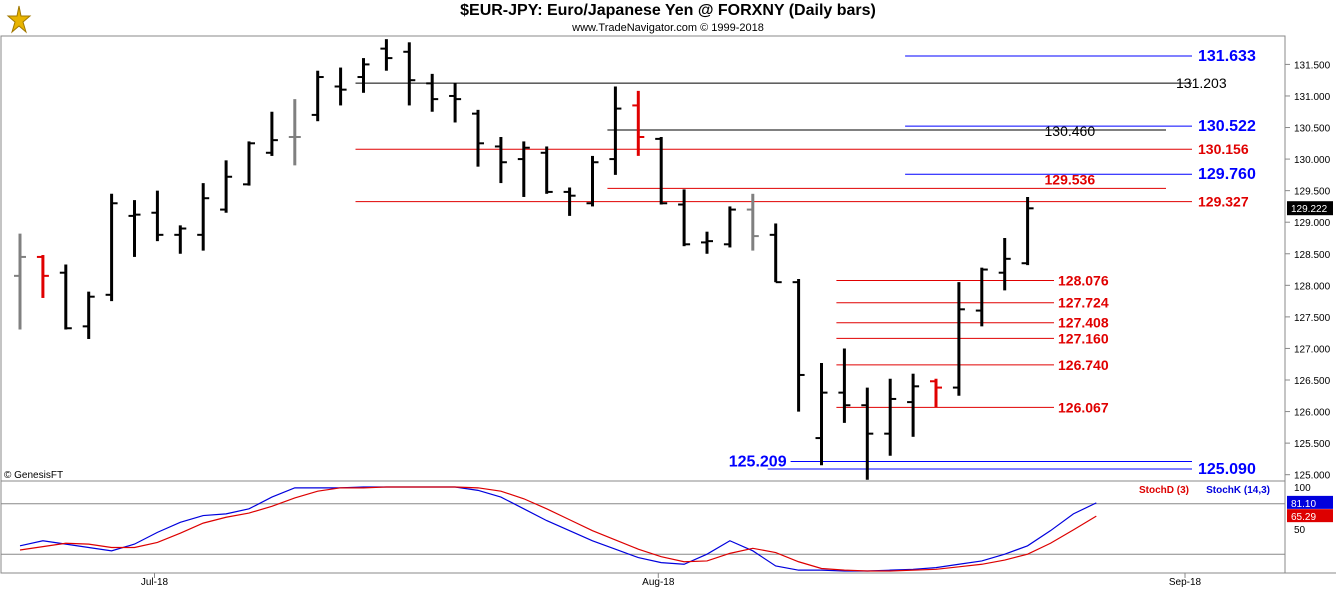 Image resolution: width=1336 pixels, height=591 pixels. Describe the element at coordinates (155, 582) in the screenshot. I see `x-tick-label: Jul-18` at that location.